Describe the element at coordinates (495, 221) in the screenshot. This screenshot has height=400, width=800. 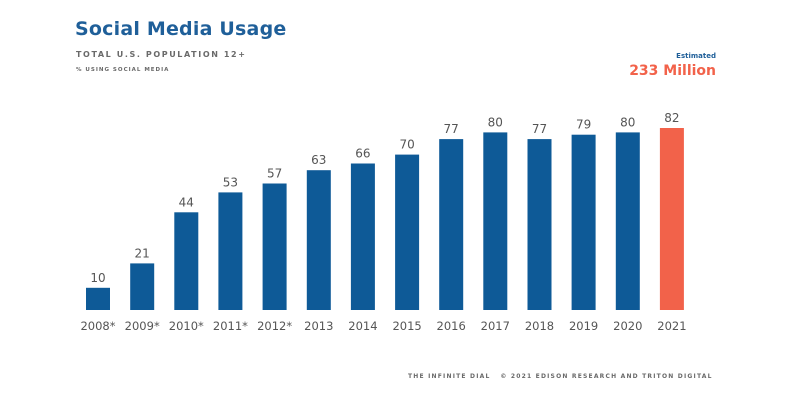
I see `bar-2017` at that location.